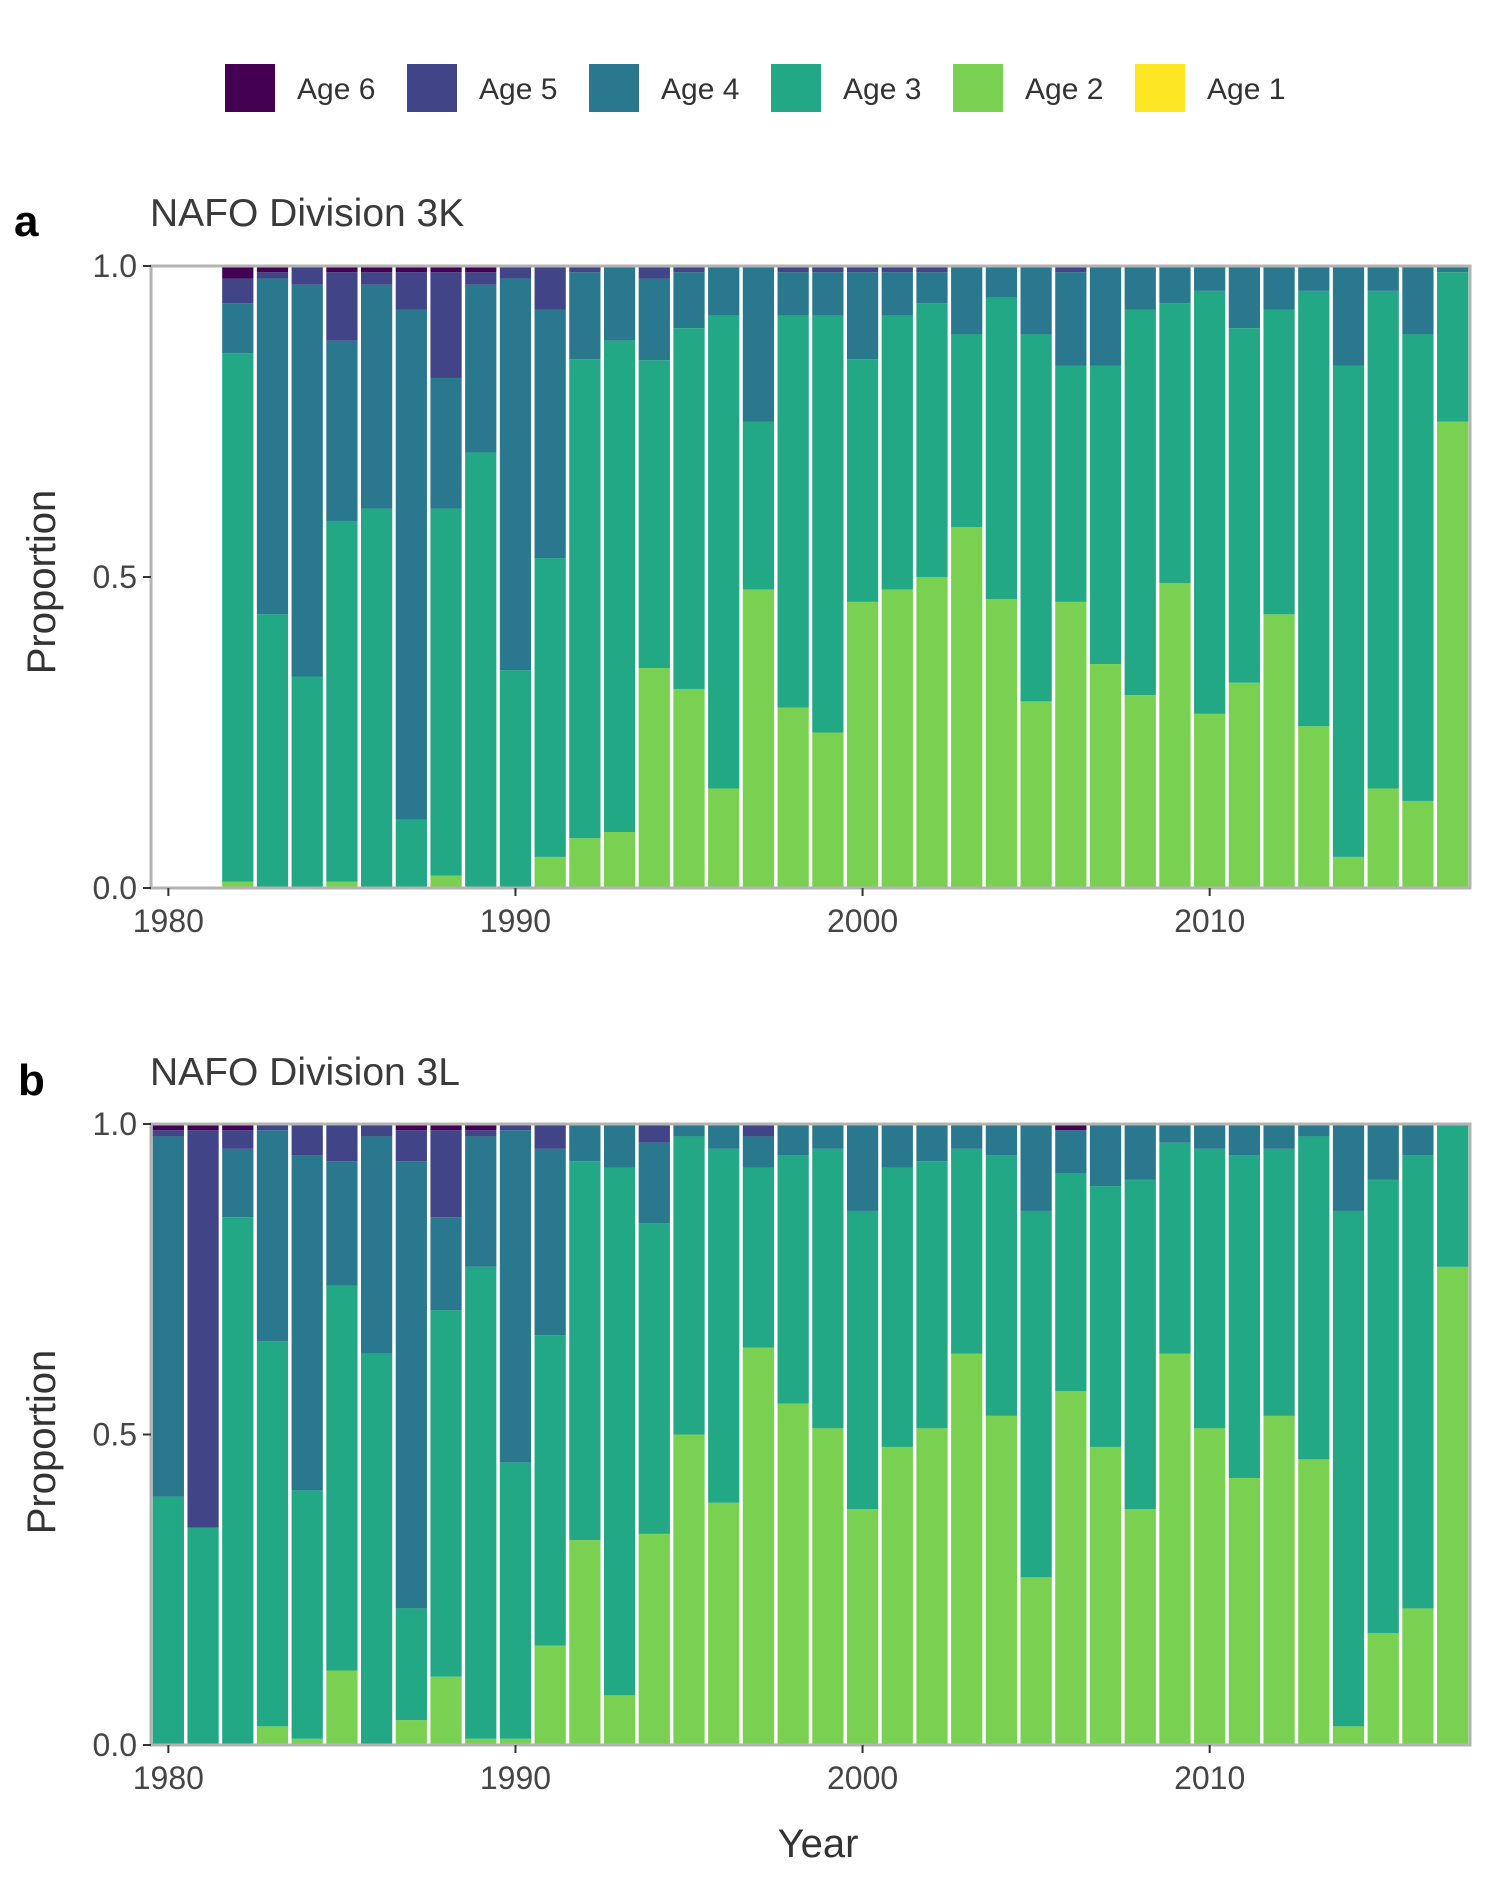 The image size is (1500, 1890). What do you see at coordinates (238, 291) in the screenshot?
I see `bar-segment-age-5-a-1982` at bounding box center [238, 291].